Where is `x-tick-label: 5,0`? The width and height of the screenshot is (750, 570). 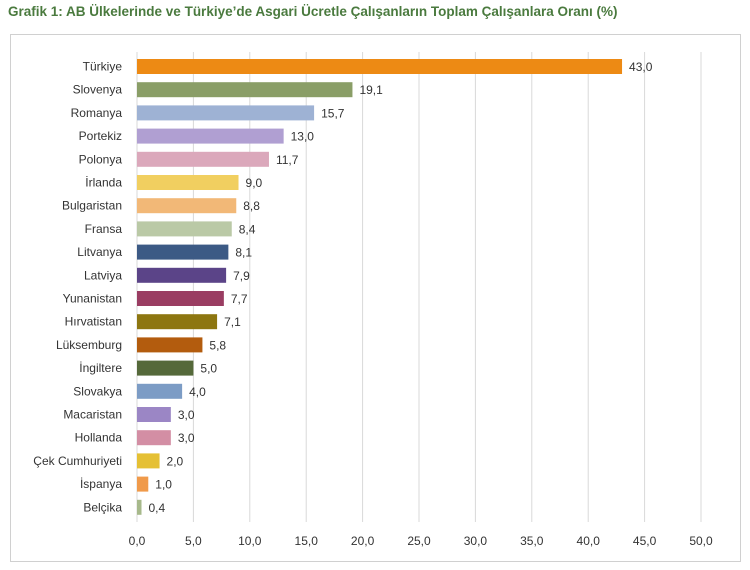 x-tick-label: 5,0 is located at coordinates (193, 541).